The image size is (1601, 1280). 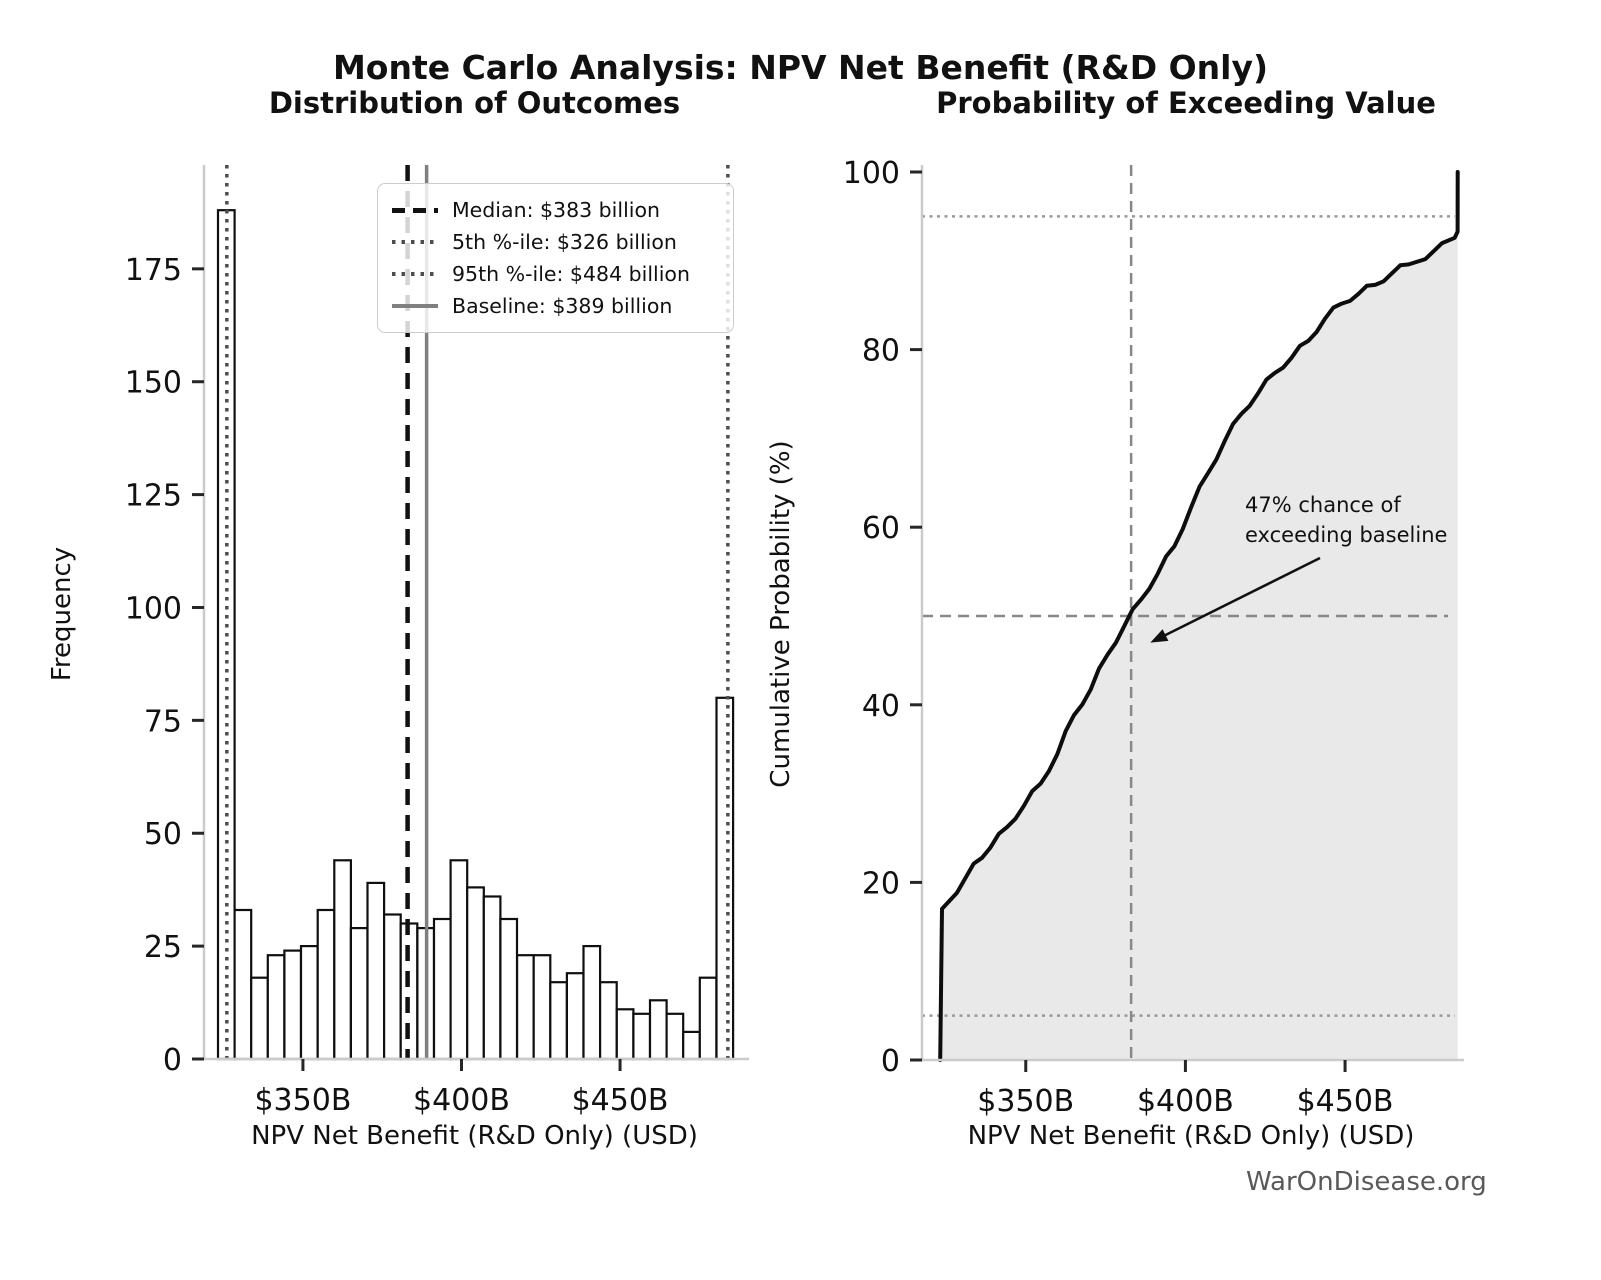 What do you see at coordinates (153, 383) in the screenshot?
I see `y-tick-label: 150` at bounding box center [153, 383].